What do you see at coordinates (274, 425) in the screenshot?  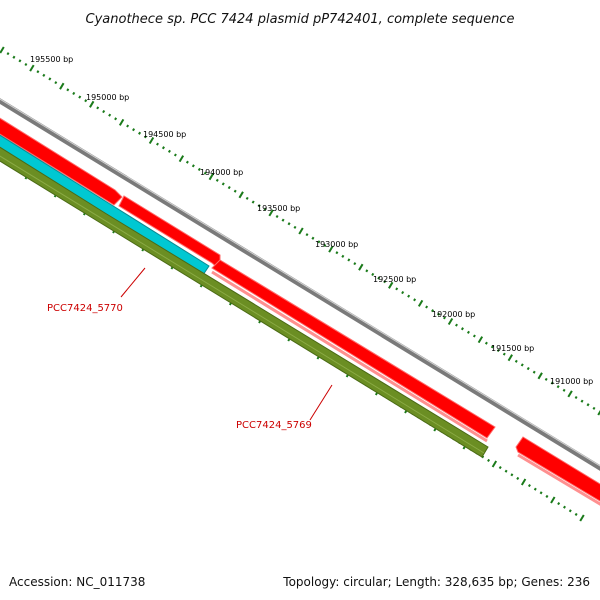 I see `gene-label: PCC7424_5769` at bounding box center [274, 425].